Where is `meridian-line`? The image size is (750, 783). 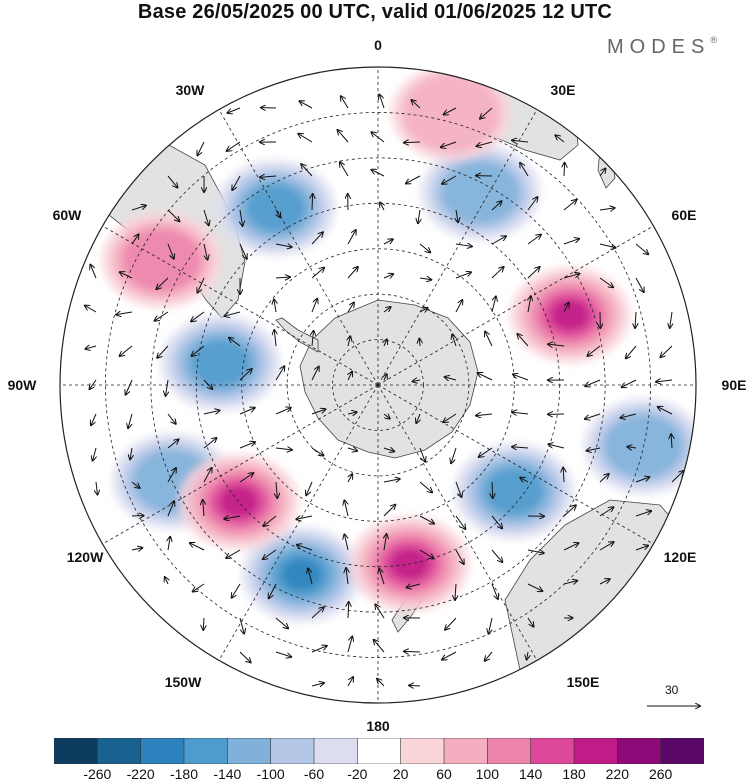
meridian-line is located at coordinates (240, 305).